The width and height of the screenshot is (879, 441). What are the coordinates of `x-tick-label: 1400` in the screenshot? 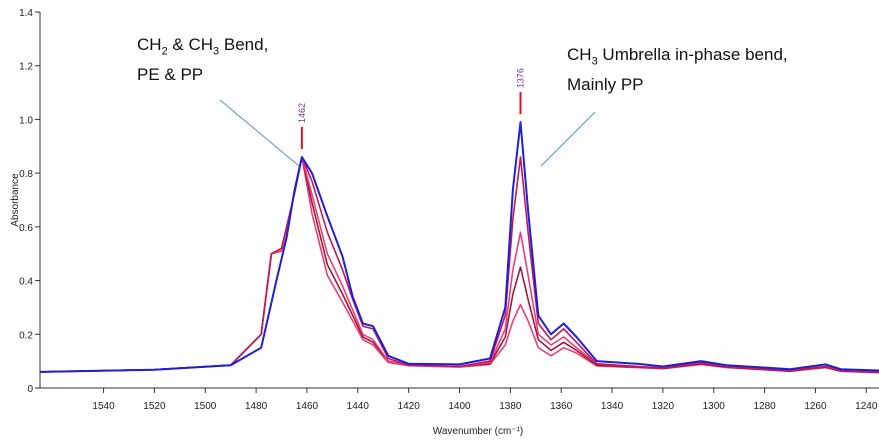 It's located at (459, 406).